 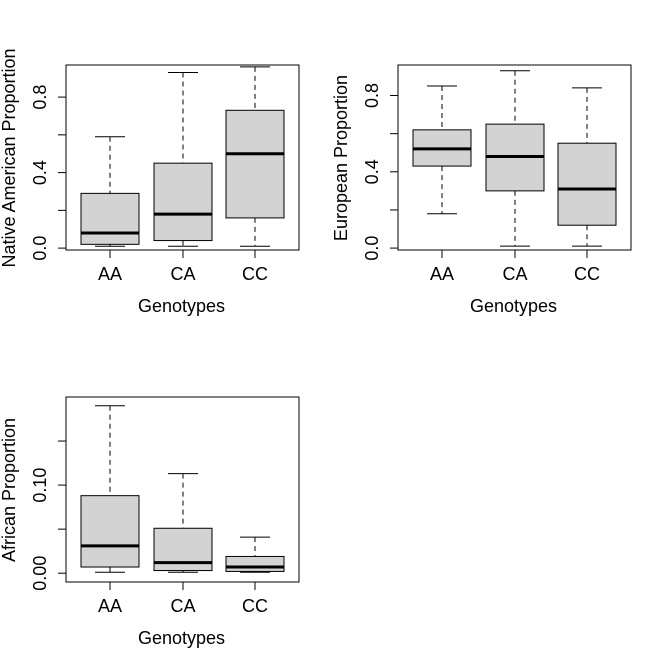 I want to click on y-axis-title: European Proportion, so click(x=341, y=158).